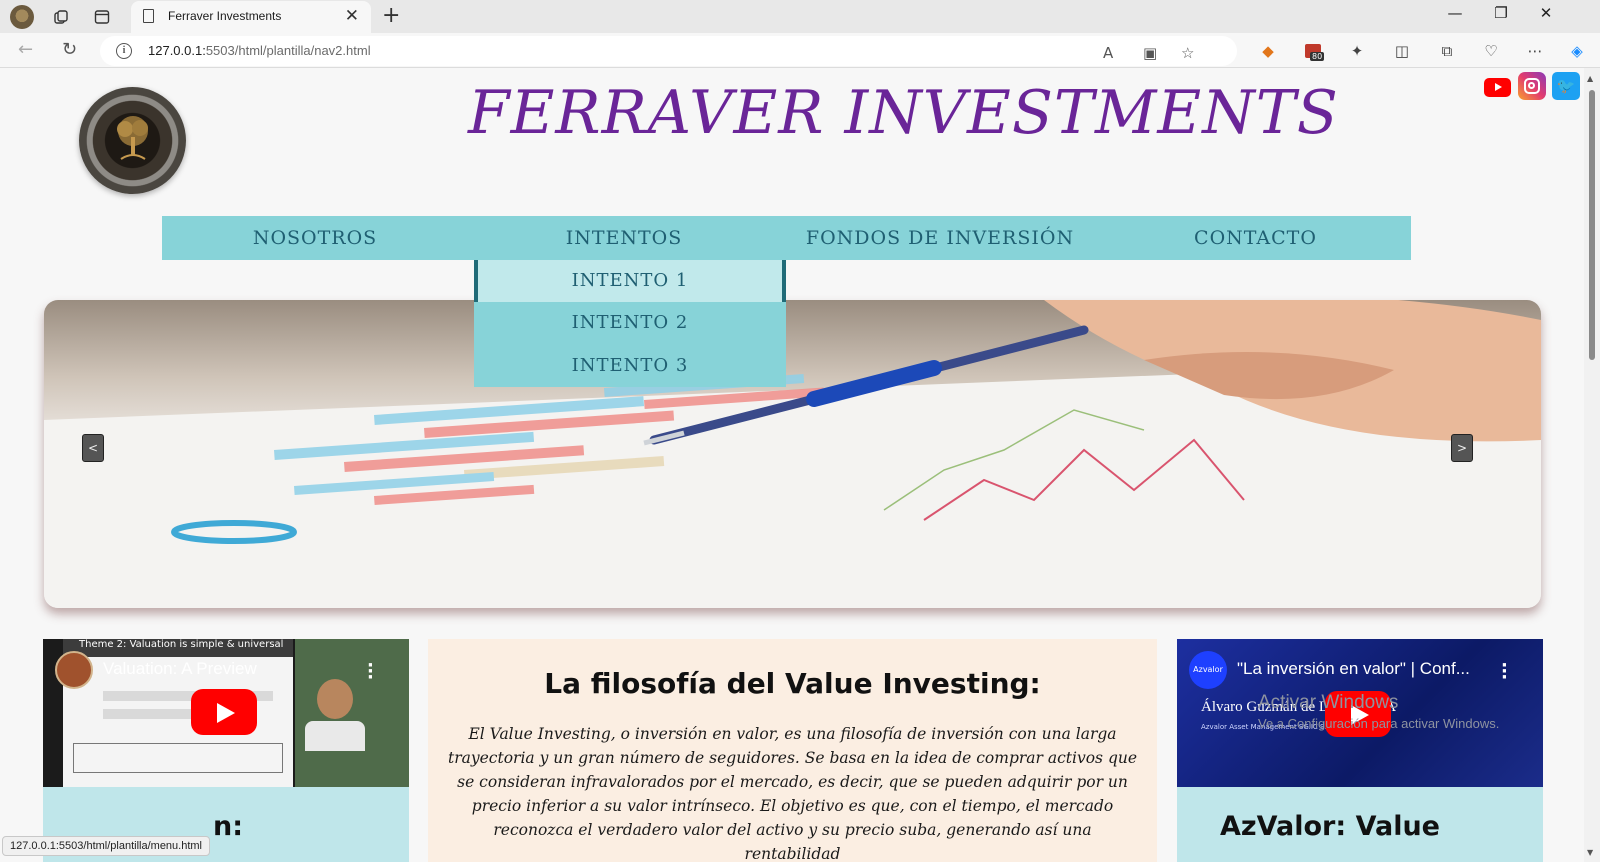  Describe the element at coordinates (22, 17) in the screenshot. I see `profile-avatar` at that location.